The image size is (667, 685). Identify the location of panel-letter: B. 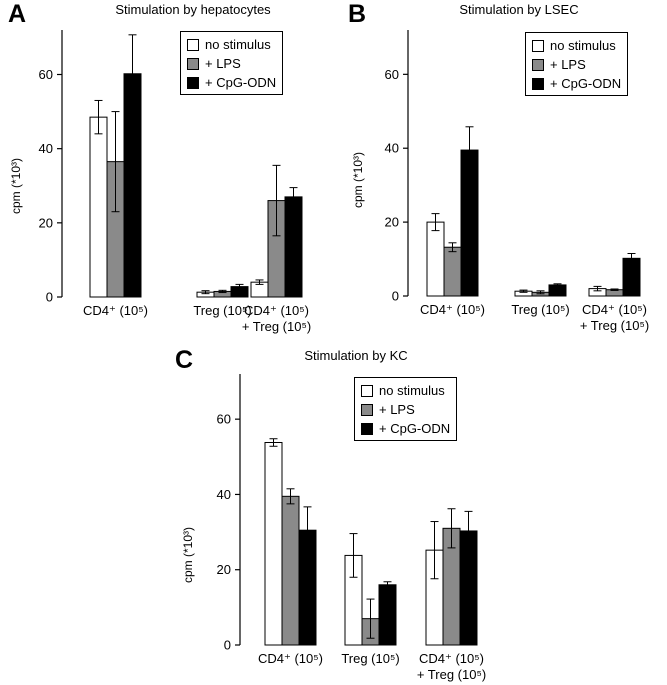
(357, 14).